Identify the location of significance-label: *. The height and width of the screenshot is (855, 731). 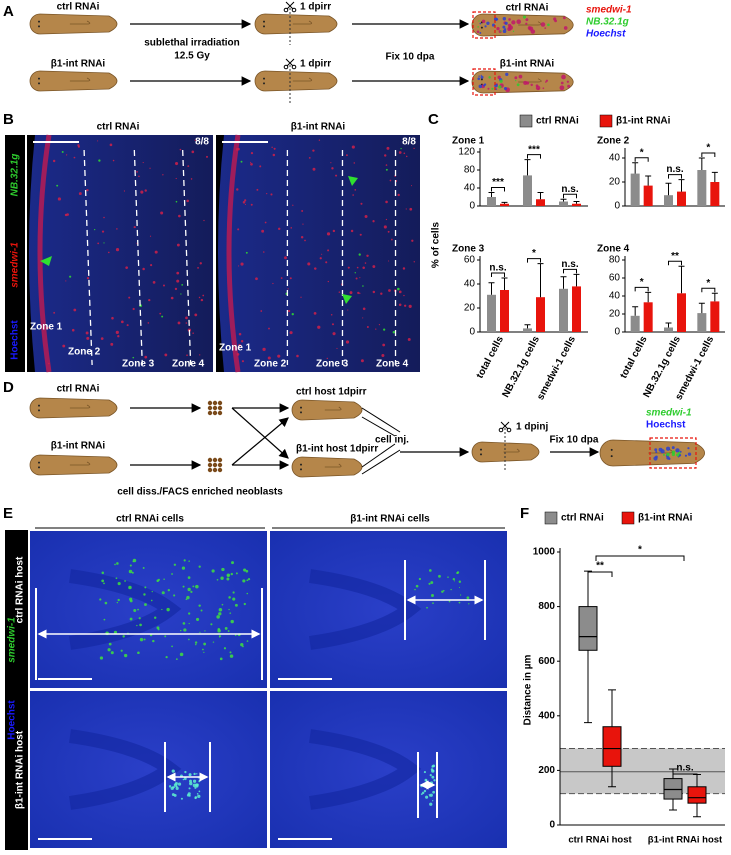
(642, 282).